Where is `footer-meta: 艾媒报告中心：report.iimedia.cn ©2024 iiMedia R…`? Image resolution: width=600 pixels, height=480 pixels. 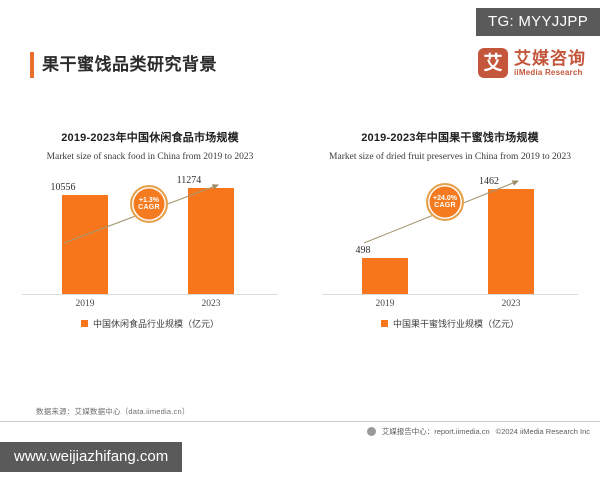
footer-meta: 艾媒报告中心：report.iimedia.cn ©2024 iiMedia R… is located at coordinates (478, 431).